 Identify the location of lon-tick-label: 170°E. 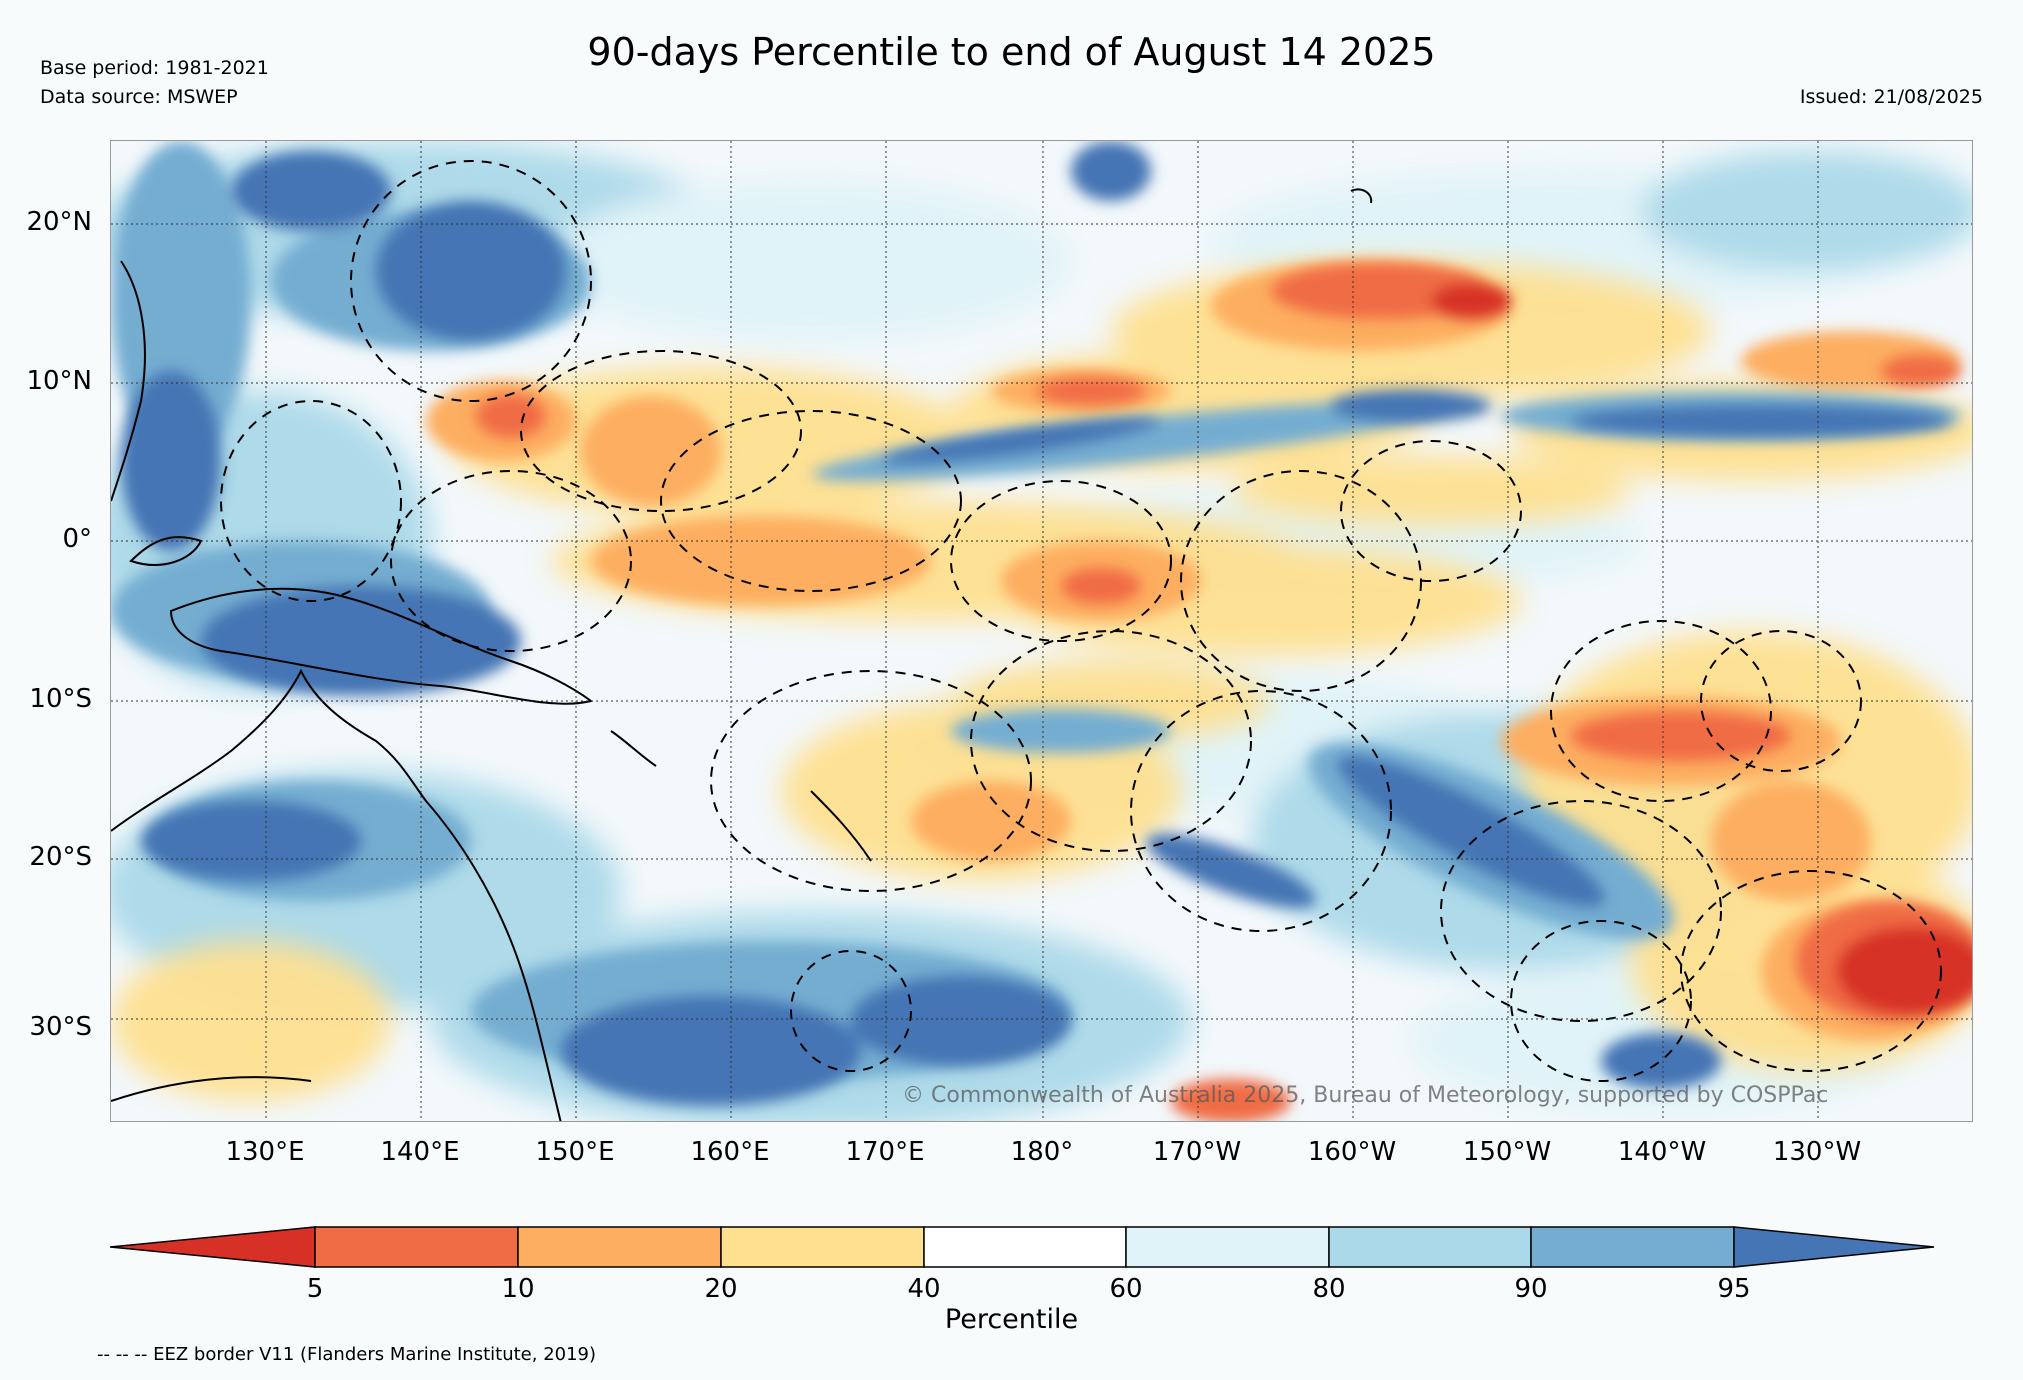
(885, 1152).